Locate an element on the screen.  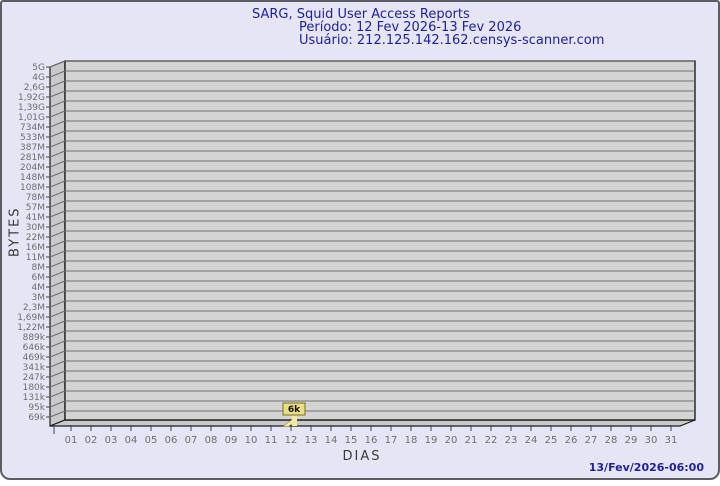
x-axis-tick-label: 14 is located at coordinates (331, 440).